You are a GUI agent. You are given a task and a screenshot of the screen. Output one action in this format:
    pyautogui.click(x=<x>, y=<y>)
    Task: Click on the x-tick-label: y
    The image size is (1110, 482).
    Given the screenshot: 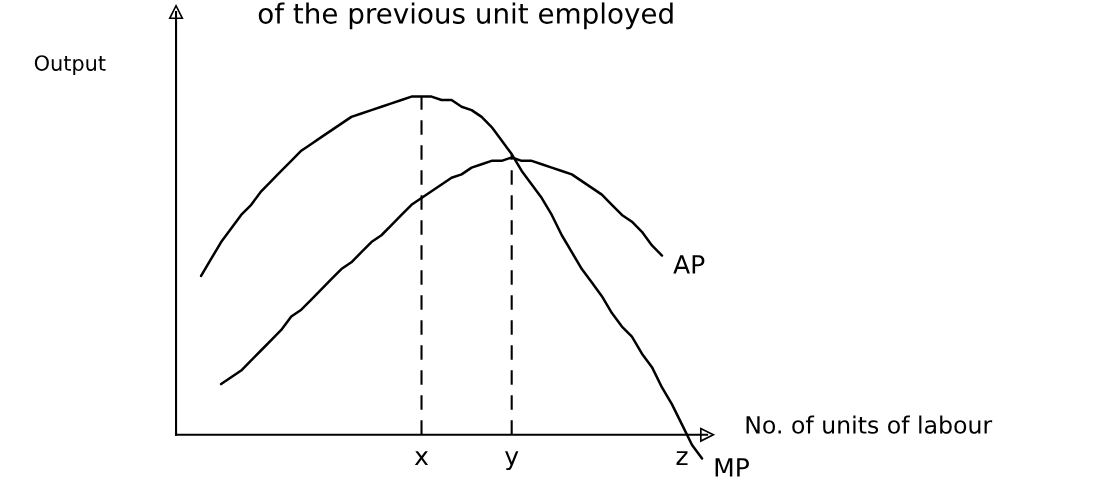 What is the action you would take?
    pyautogui.click(x=512, y=461)
    